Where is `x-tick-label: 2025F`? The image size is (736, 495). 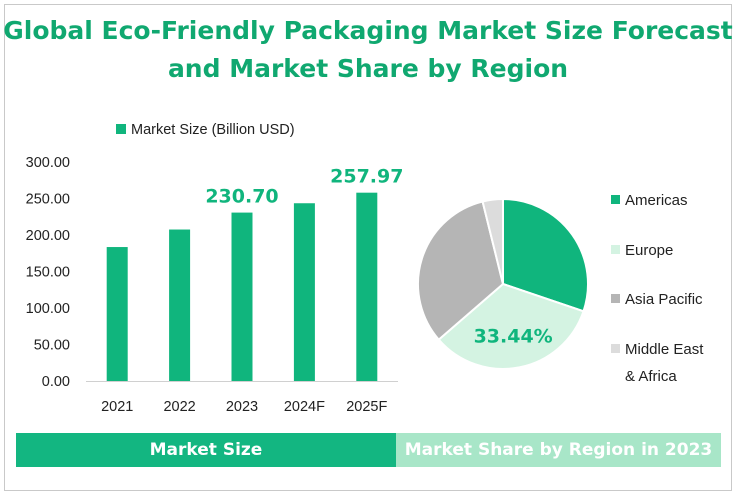
x-tick-label: 2025F is located at coordinates (366, 407).